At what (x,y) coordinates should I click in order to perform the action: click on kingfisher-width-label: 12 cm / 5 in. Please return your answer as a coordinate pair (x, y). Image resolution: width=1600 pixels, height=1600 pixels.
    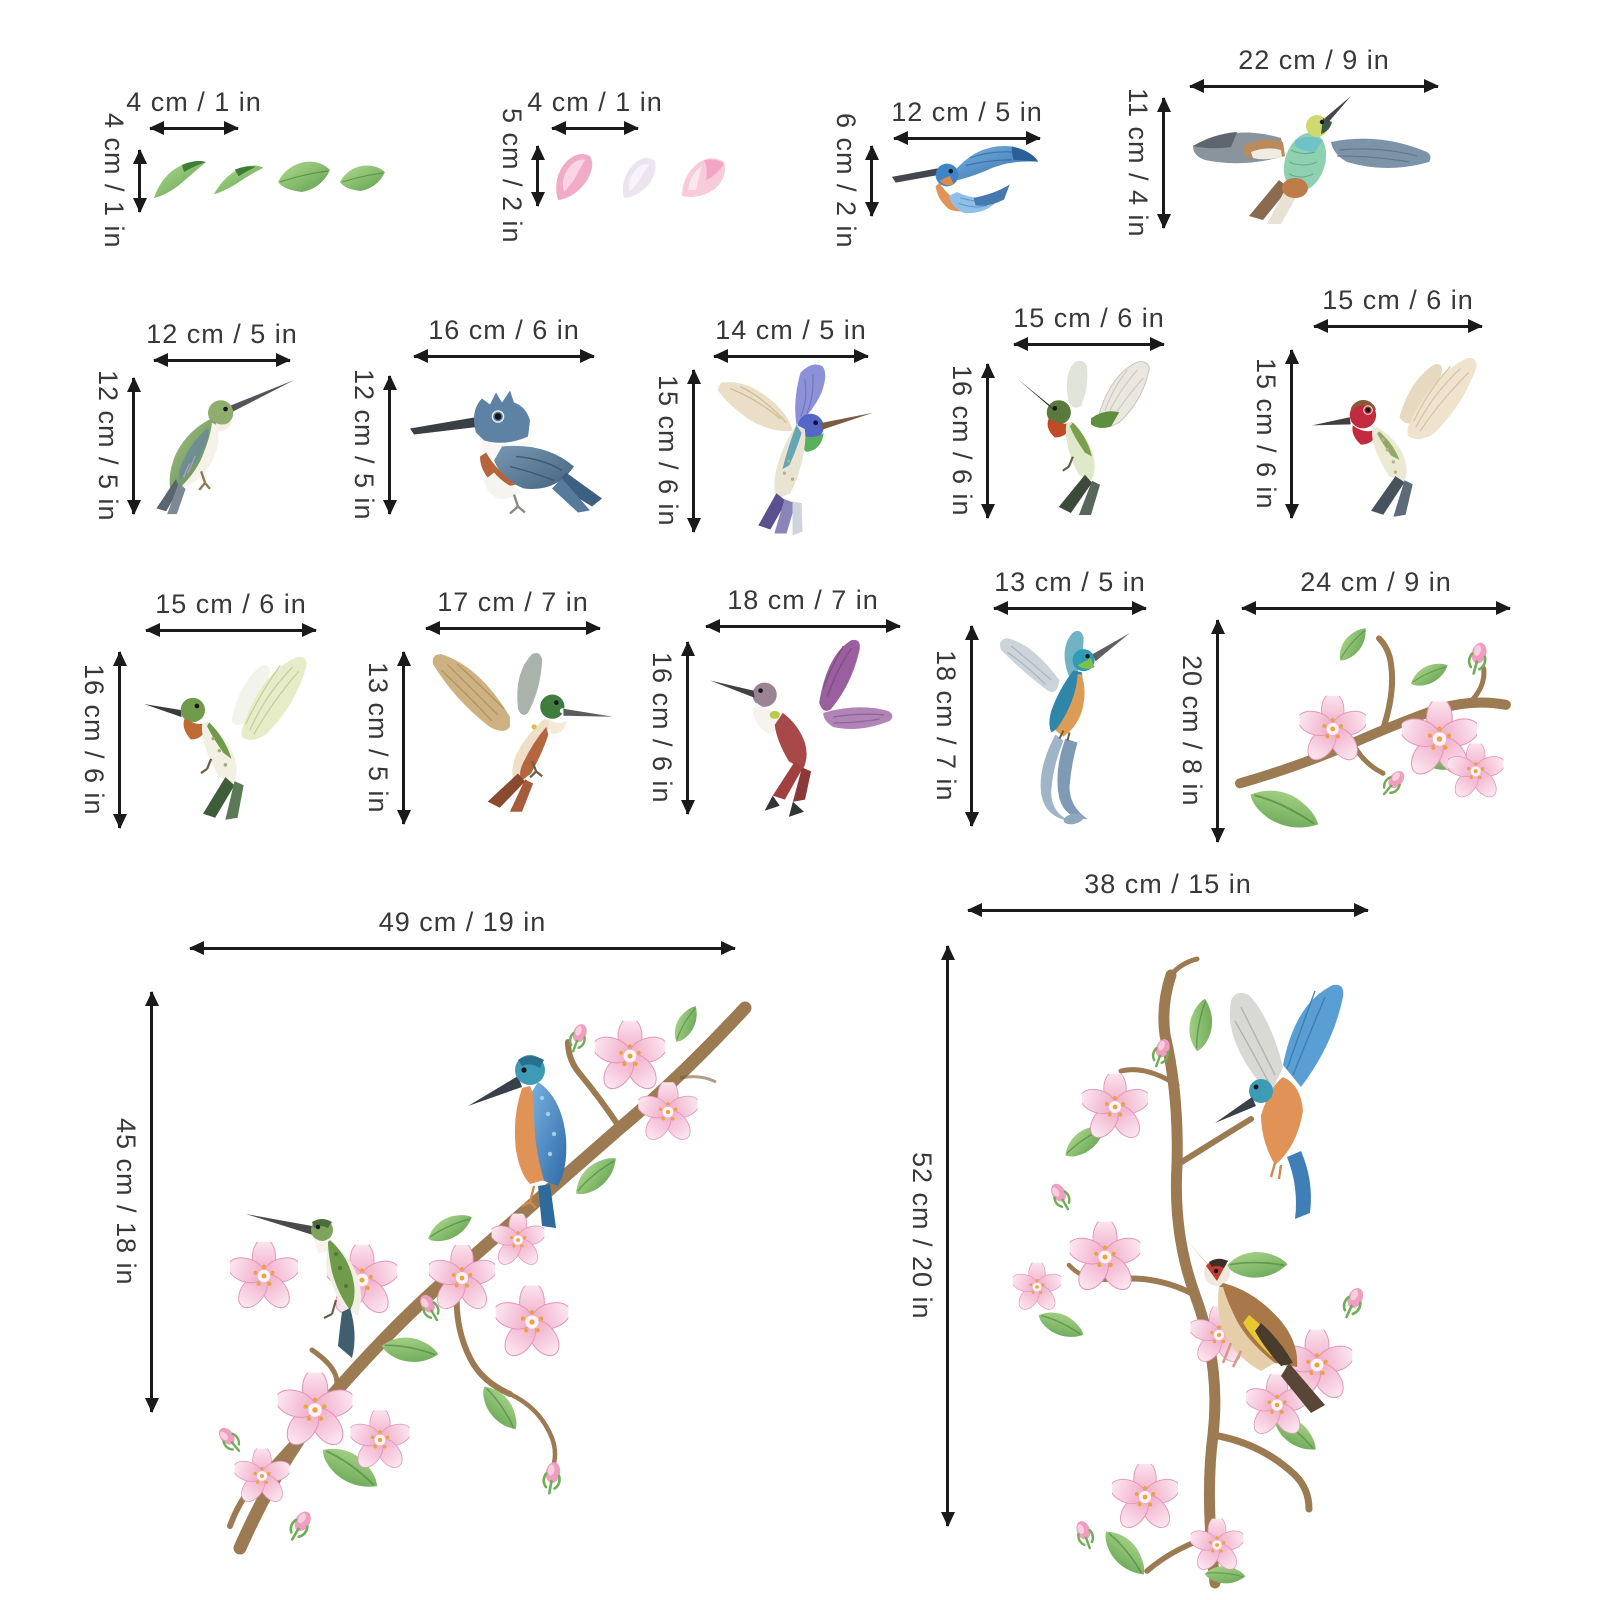
    Looking at the image, I should click on (967, 112).